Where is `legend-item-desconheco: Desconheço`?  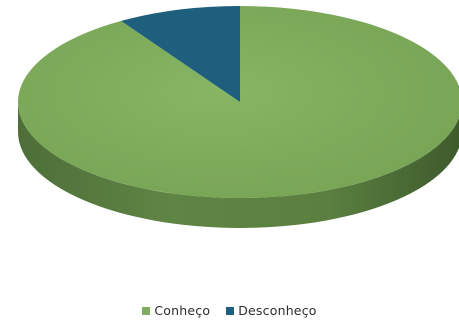
legend-item-desconheco: Desconheço is located at coordinates (271, 310).